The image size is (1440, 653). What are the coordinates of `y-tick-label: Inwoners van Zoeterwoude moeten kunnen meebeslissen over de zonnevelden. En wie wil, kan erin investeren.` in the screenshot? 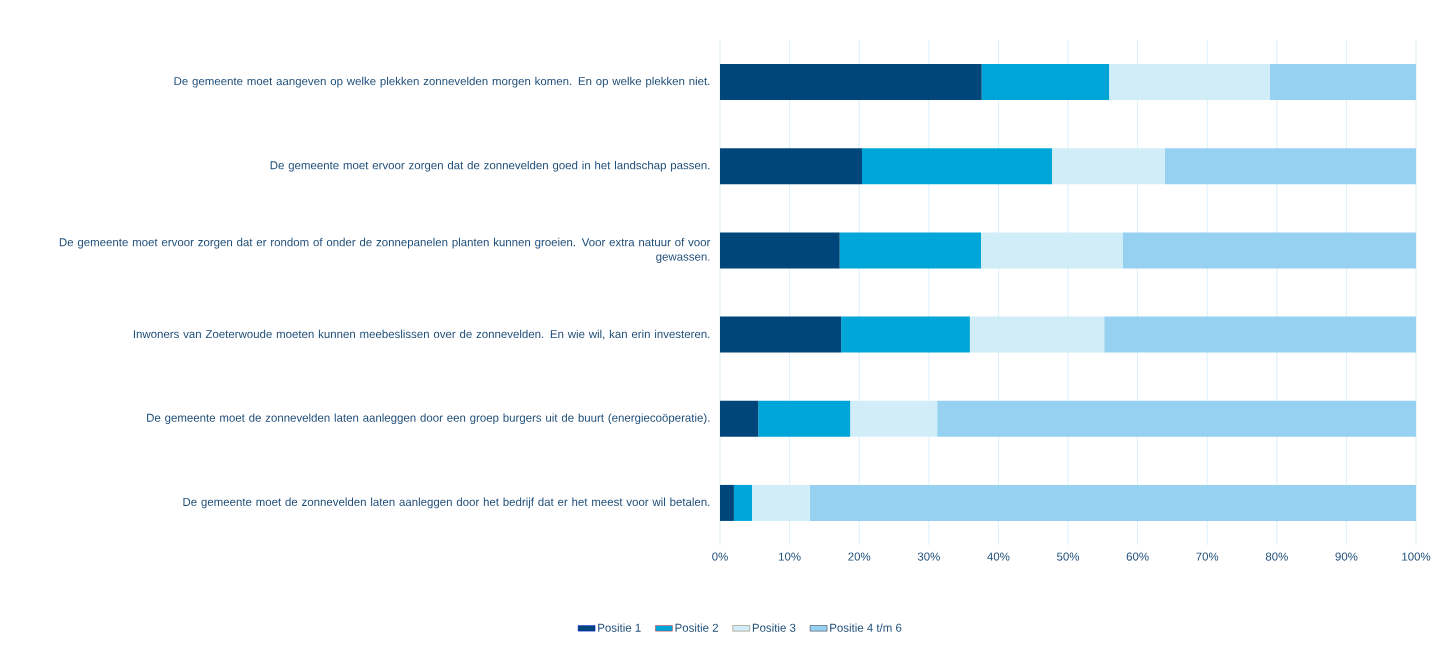 It's located at (421, 334).